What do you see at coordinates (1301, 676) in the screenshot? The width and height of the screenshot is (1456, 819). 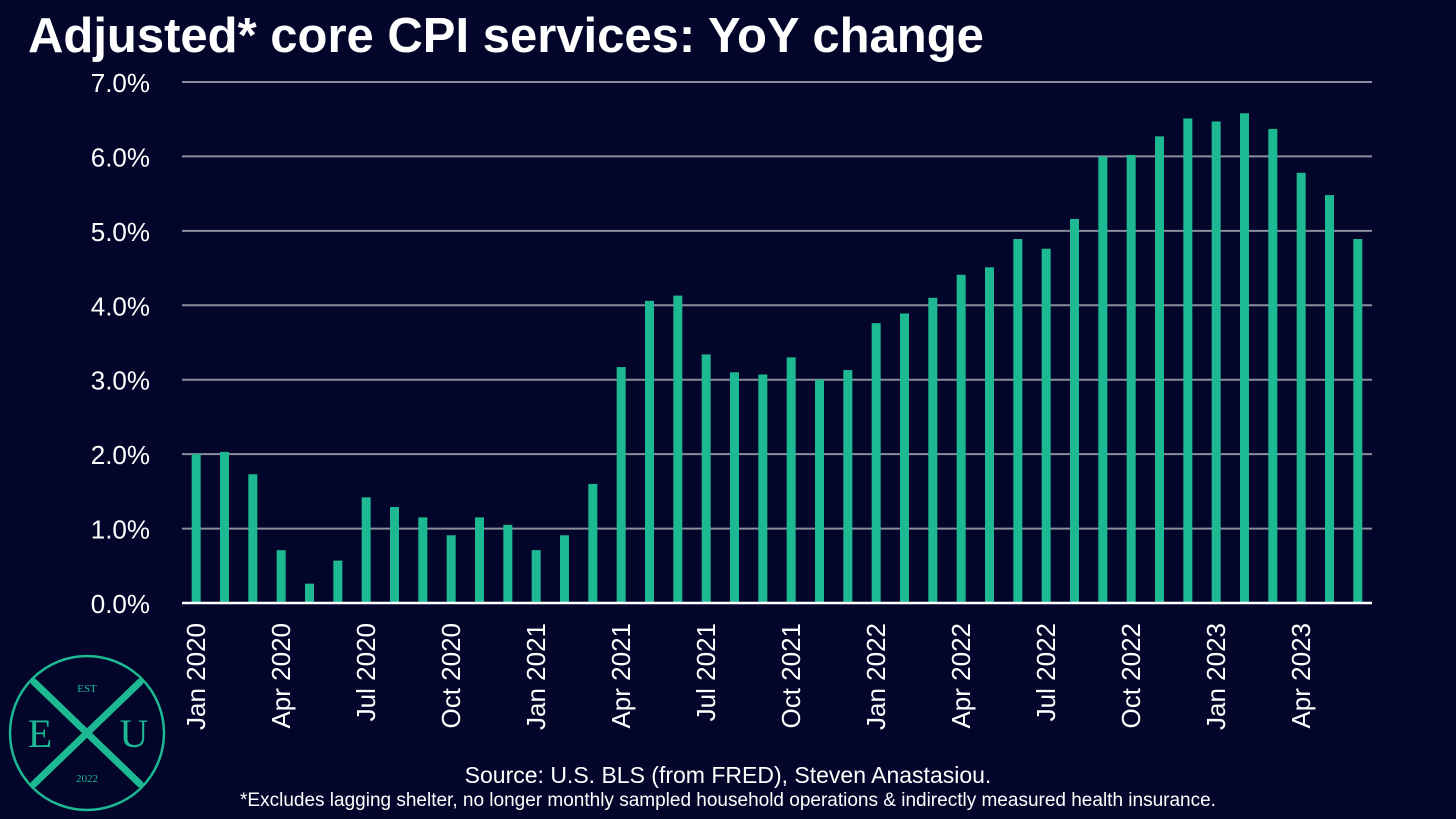 I see `x-tick-label: Apr 2023` at bounding box center [1301, 676].